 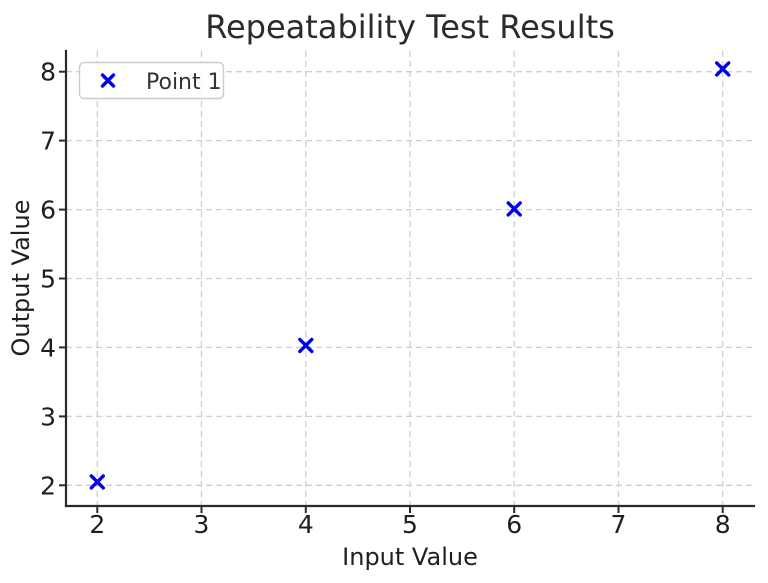 What do you see at coordinates (410, 524) in the screenshot?
I see `x-tick-label: 5` at bounding box center [410, 524].